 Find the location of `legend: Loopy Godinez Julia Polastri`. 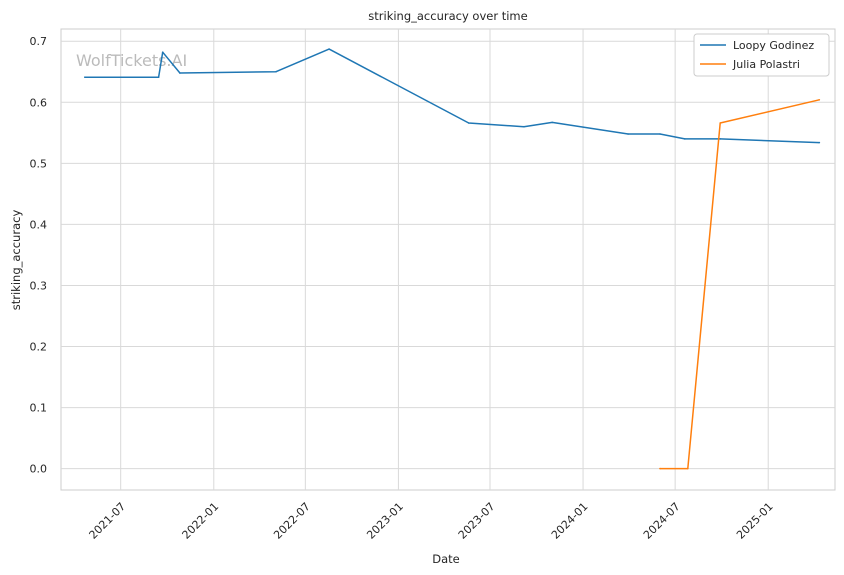

legend: Loopy Godinez Julia Polastri is located at coordinates (761, 55).